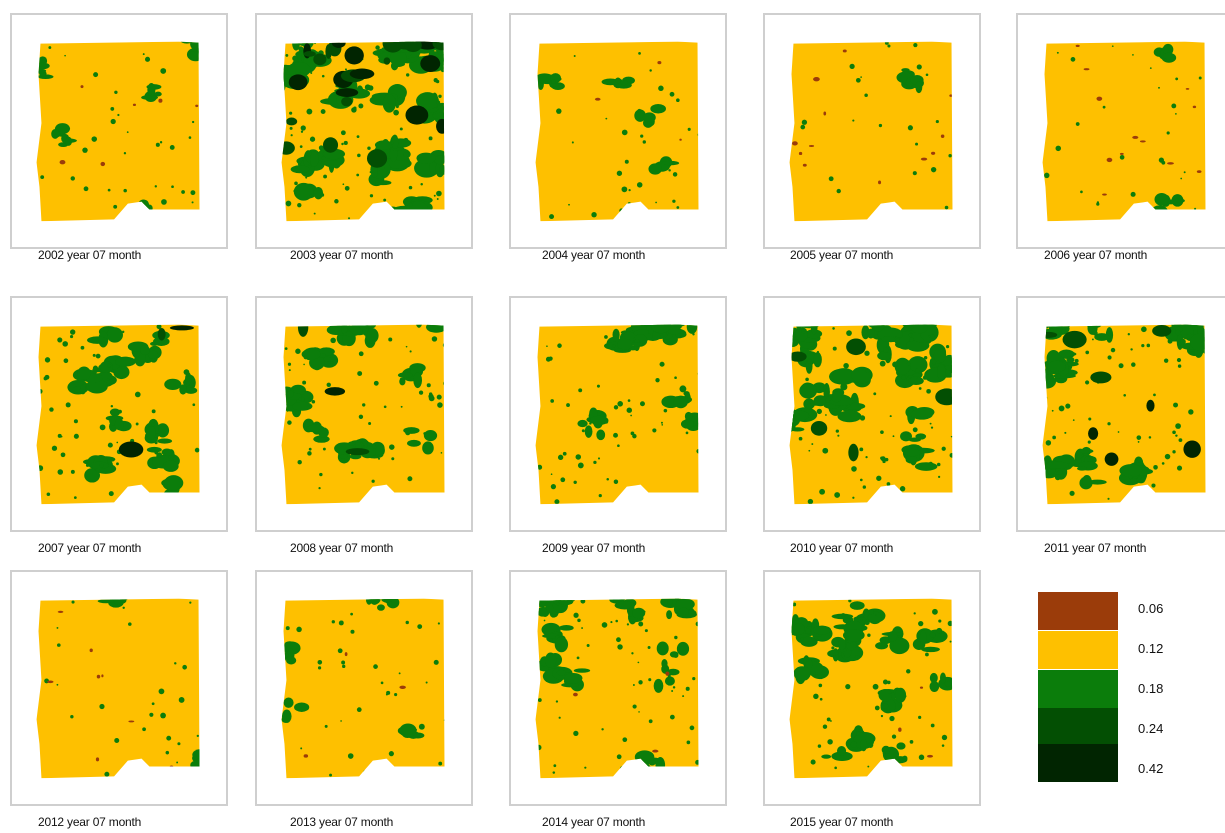 This screenshot has width=1225, height=833. I want to click on map-caption: 2006 year 07 month, so click(1096, 255).